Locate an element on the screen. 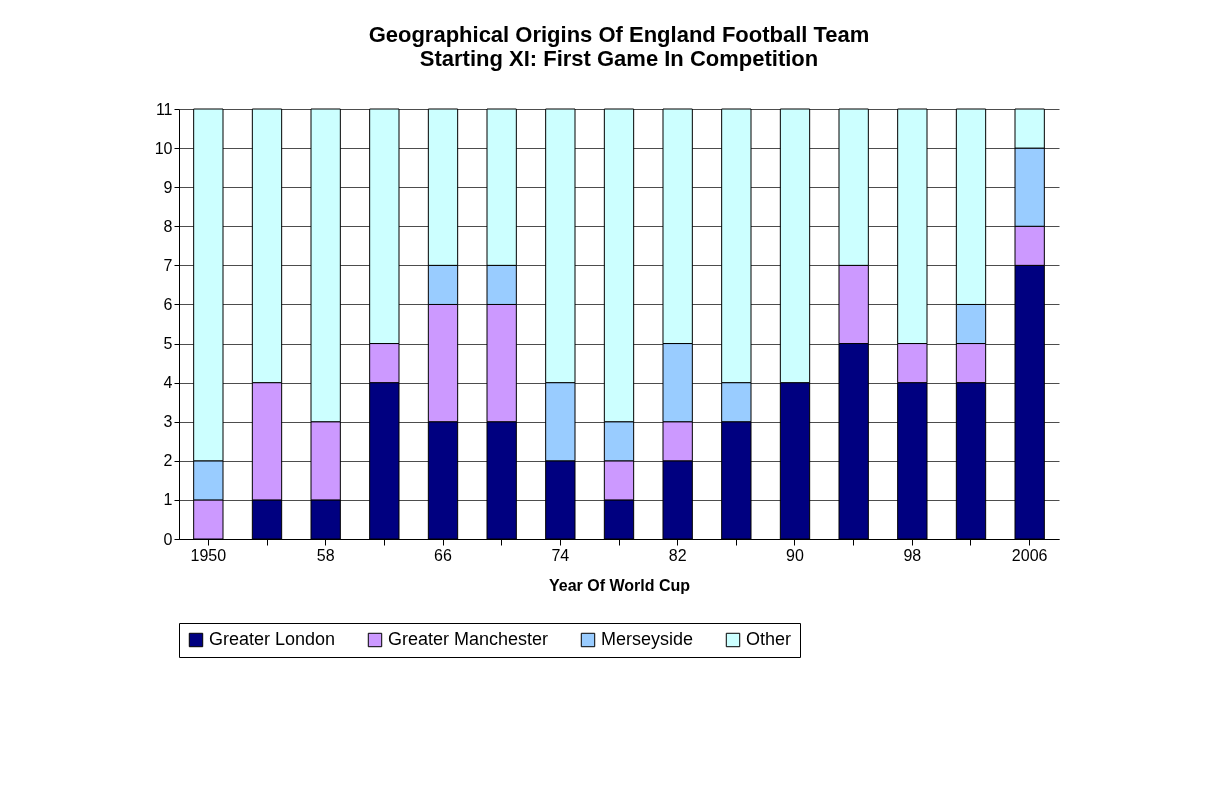 This screenshot has height=805, width=1220. y-tick-label: 6 is located at coordinates (168, 304).